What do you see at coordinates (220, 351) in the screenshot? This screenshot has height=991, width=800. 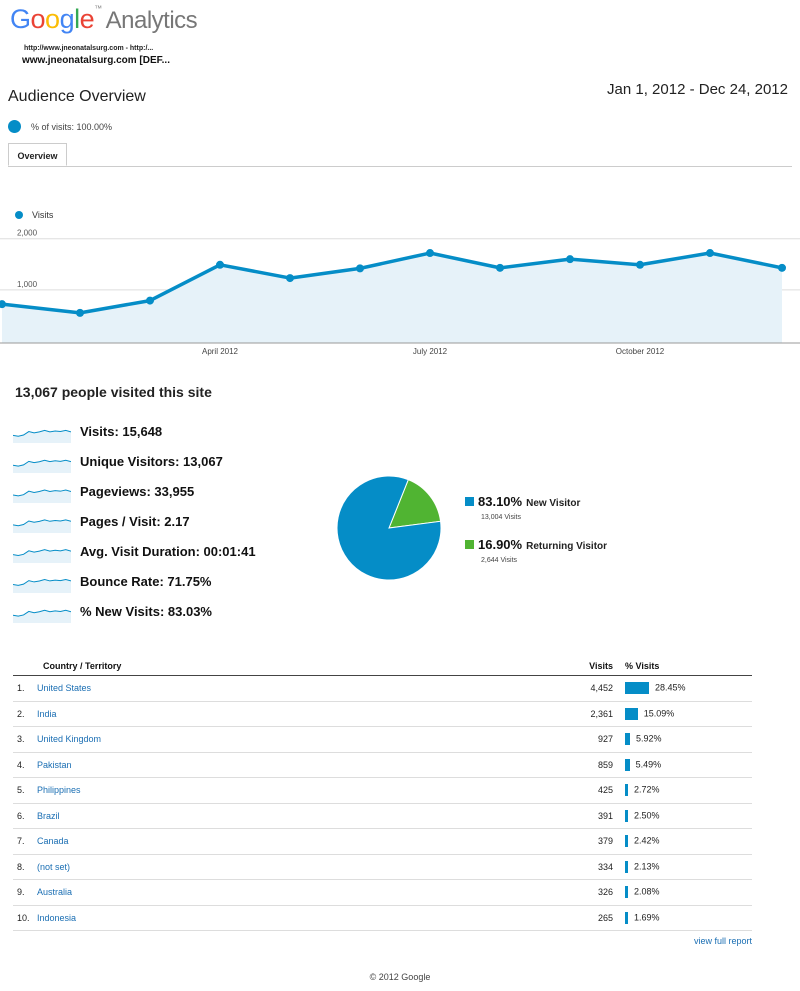 I see `x-tick-label: April 2012` at bounding box center [220, 351].